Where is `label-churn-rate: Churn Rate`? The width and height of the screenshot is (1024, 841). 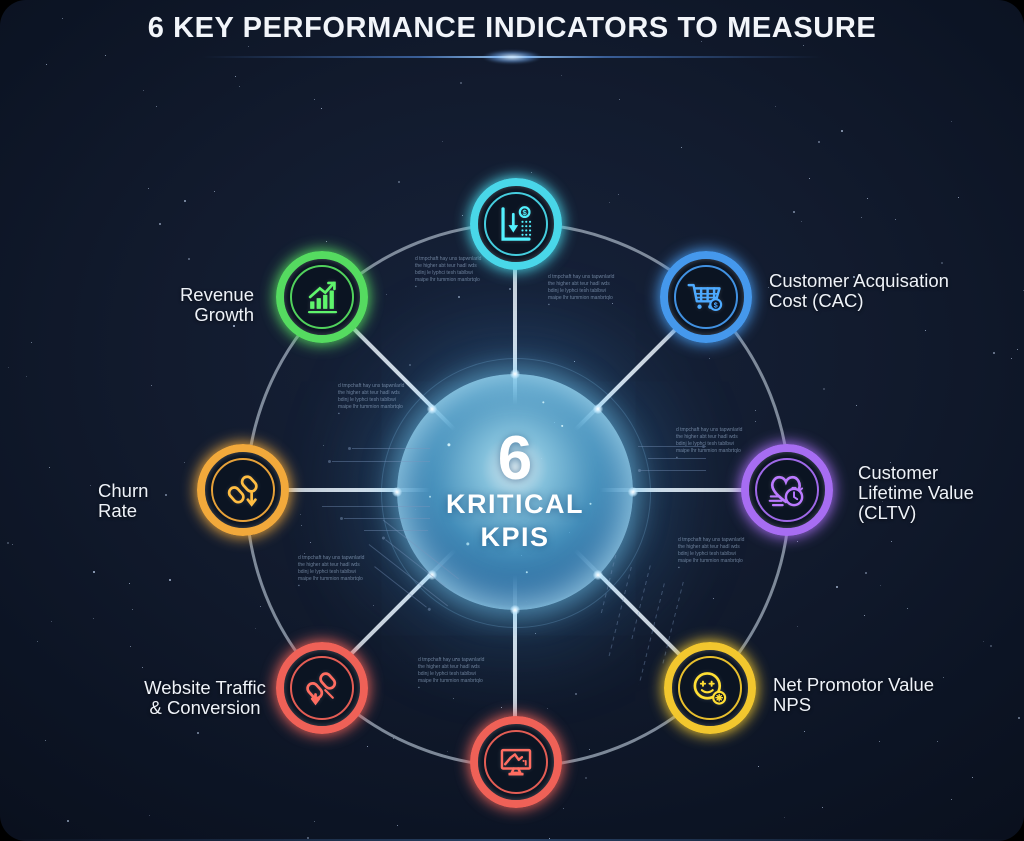
label-churn-rate: Churn Rate is located at coordinates (123, 500).